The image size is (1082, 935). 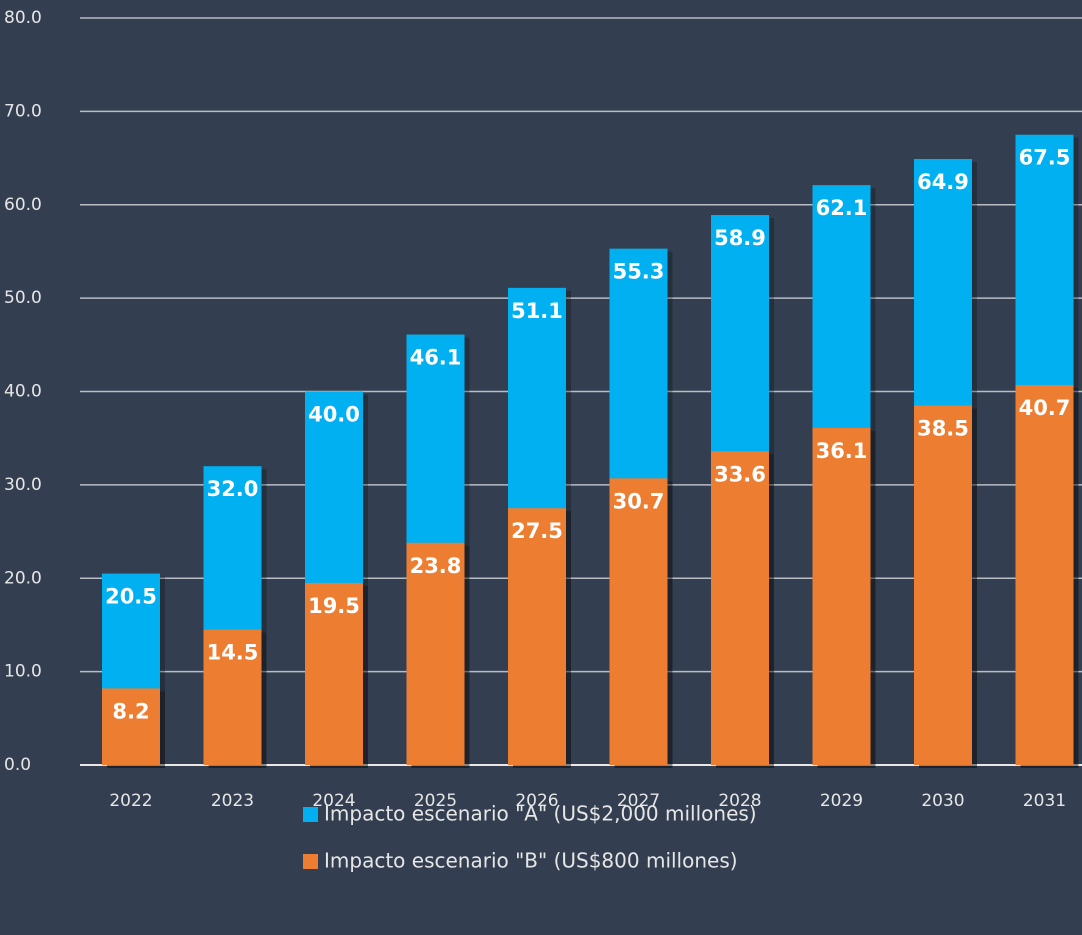 What do you see at coordinates (23, 672) in the screenshot?
I see `y-tick-label: 10.0` at bounding box center [23, 672].